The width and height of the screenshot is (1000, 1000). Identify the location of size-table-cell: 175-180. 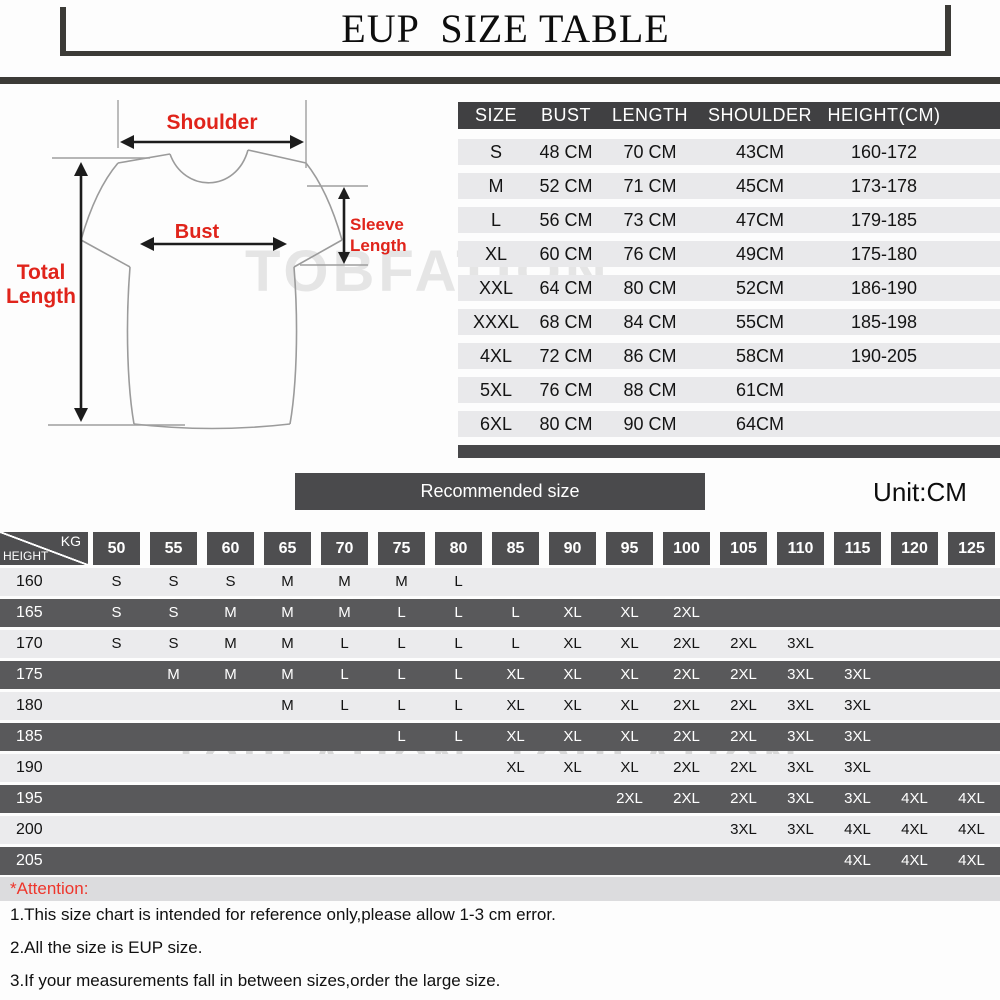
(884, 254).